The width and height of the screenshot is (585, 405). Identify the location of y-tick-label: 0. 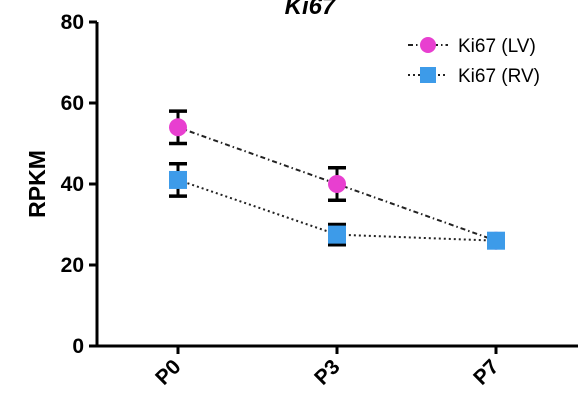
(78, 346).